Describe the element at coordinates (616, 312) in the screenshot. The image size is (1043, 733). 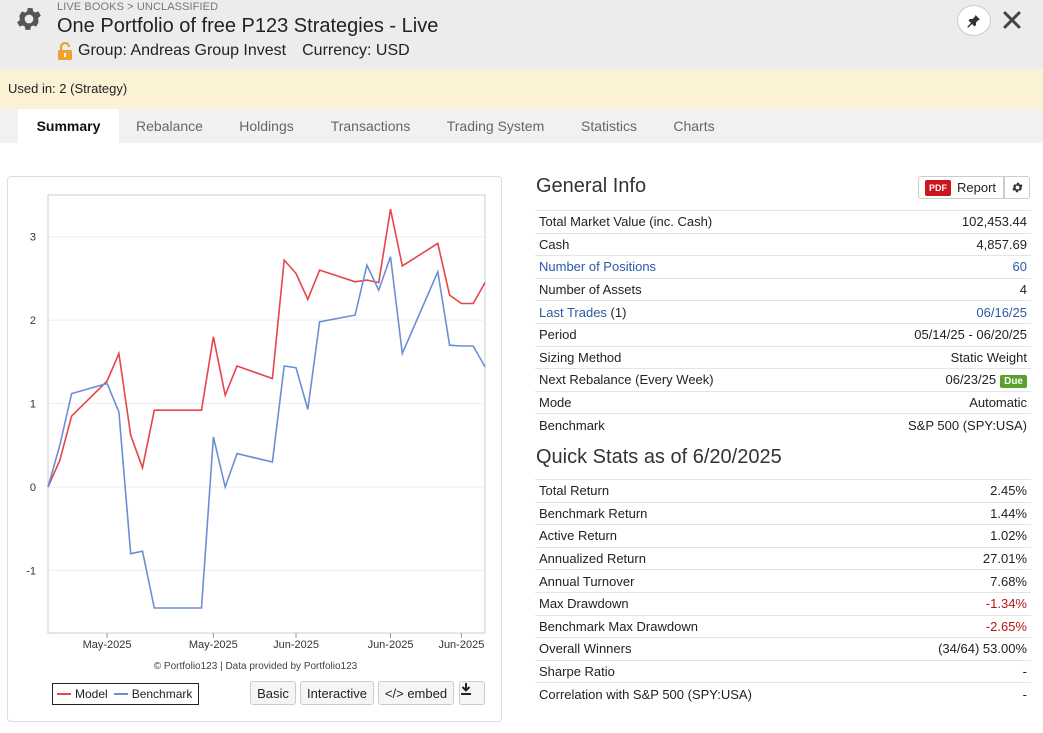
I see `last-trades-count: (1)` at that location.